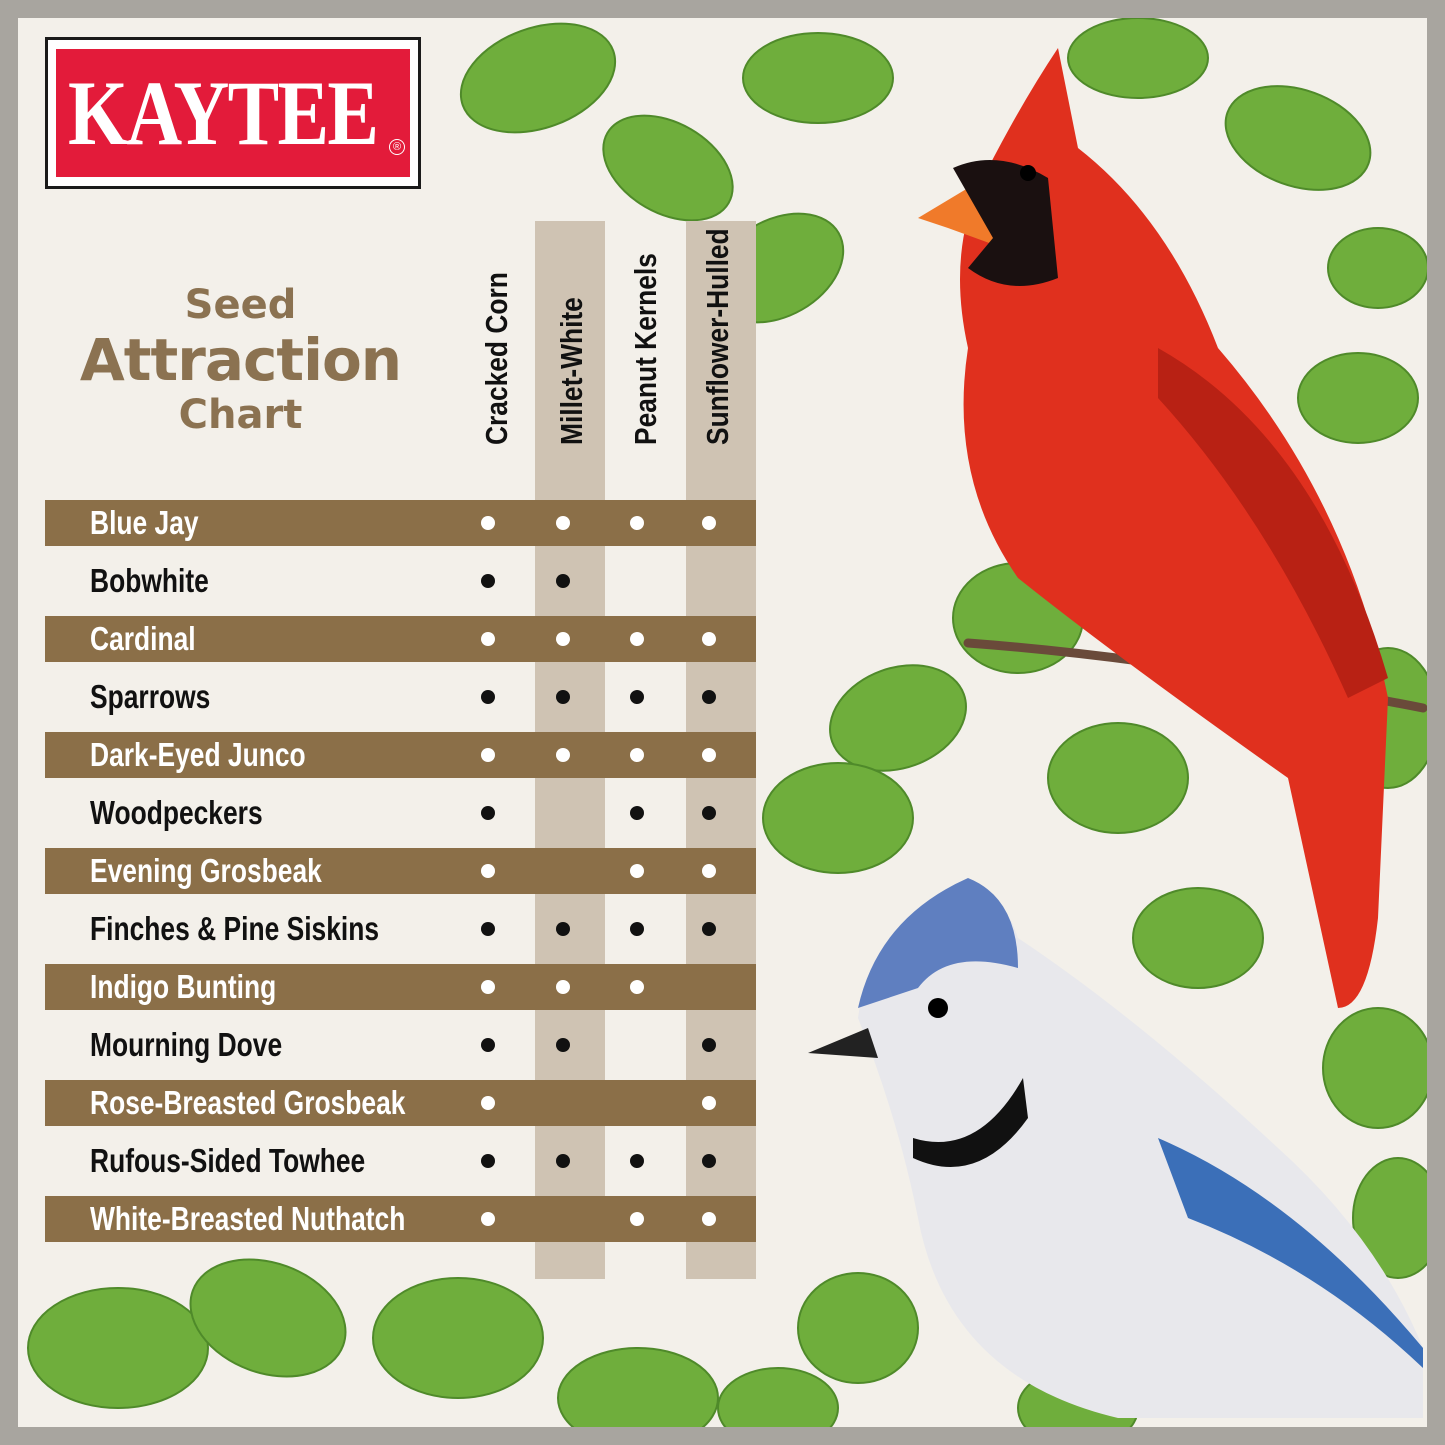  I want to click on bird-name: Blue Jay, so click(144, 522).